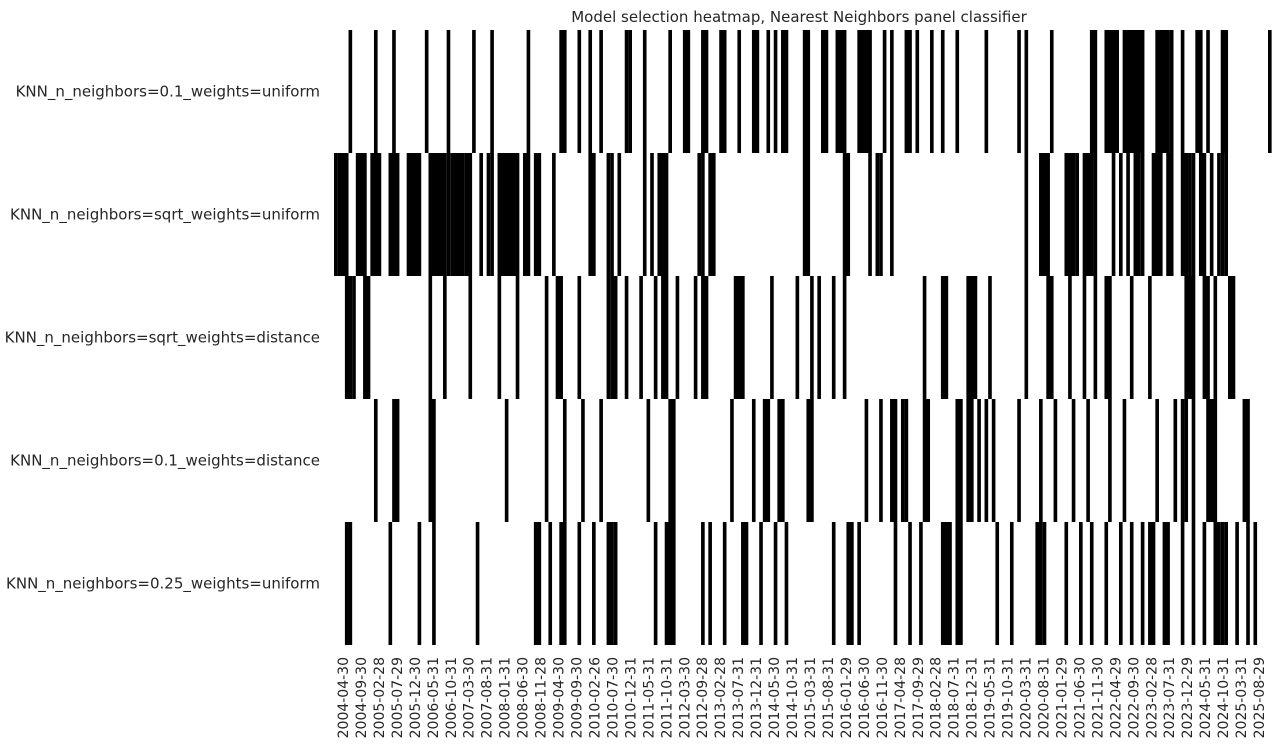 The image size is (1279, 754). What do you see at coordinates (811, 460) in the screenshot?
I see `heatmap-row` at bounding box center [811, 460].